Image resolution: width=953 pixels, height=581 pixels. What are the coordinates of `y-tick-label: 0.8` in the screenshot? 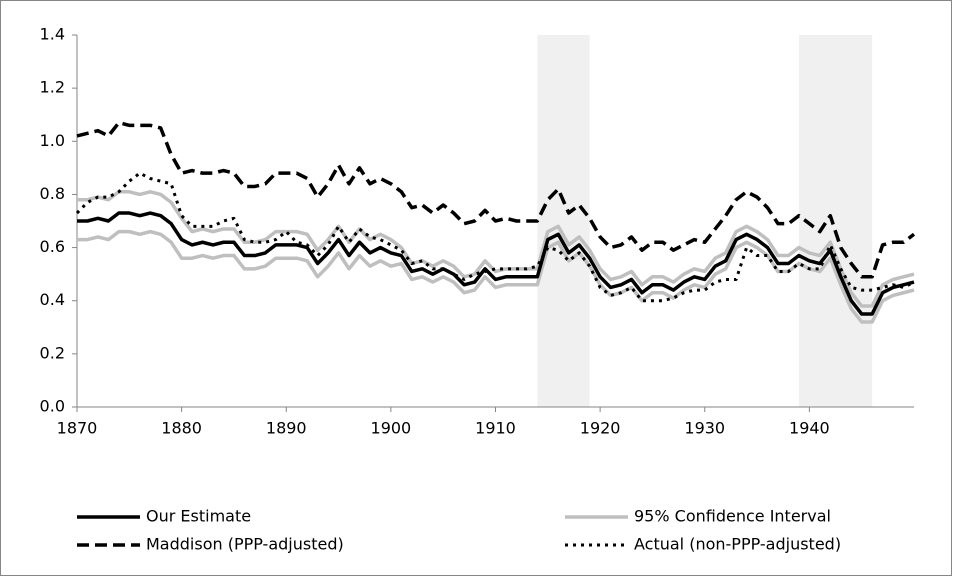 It's located at (52, 193).